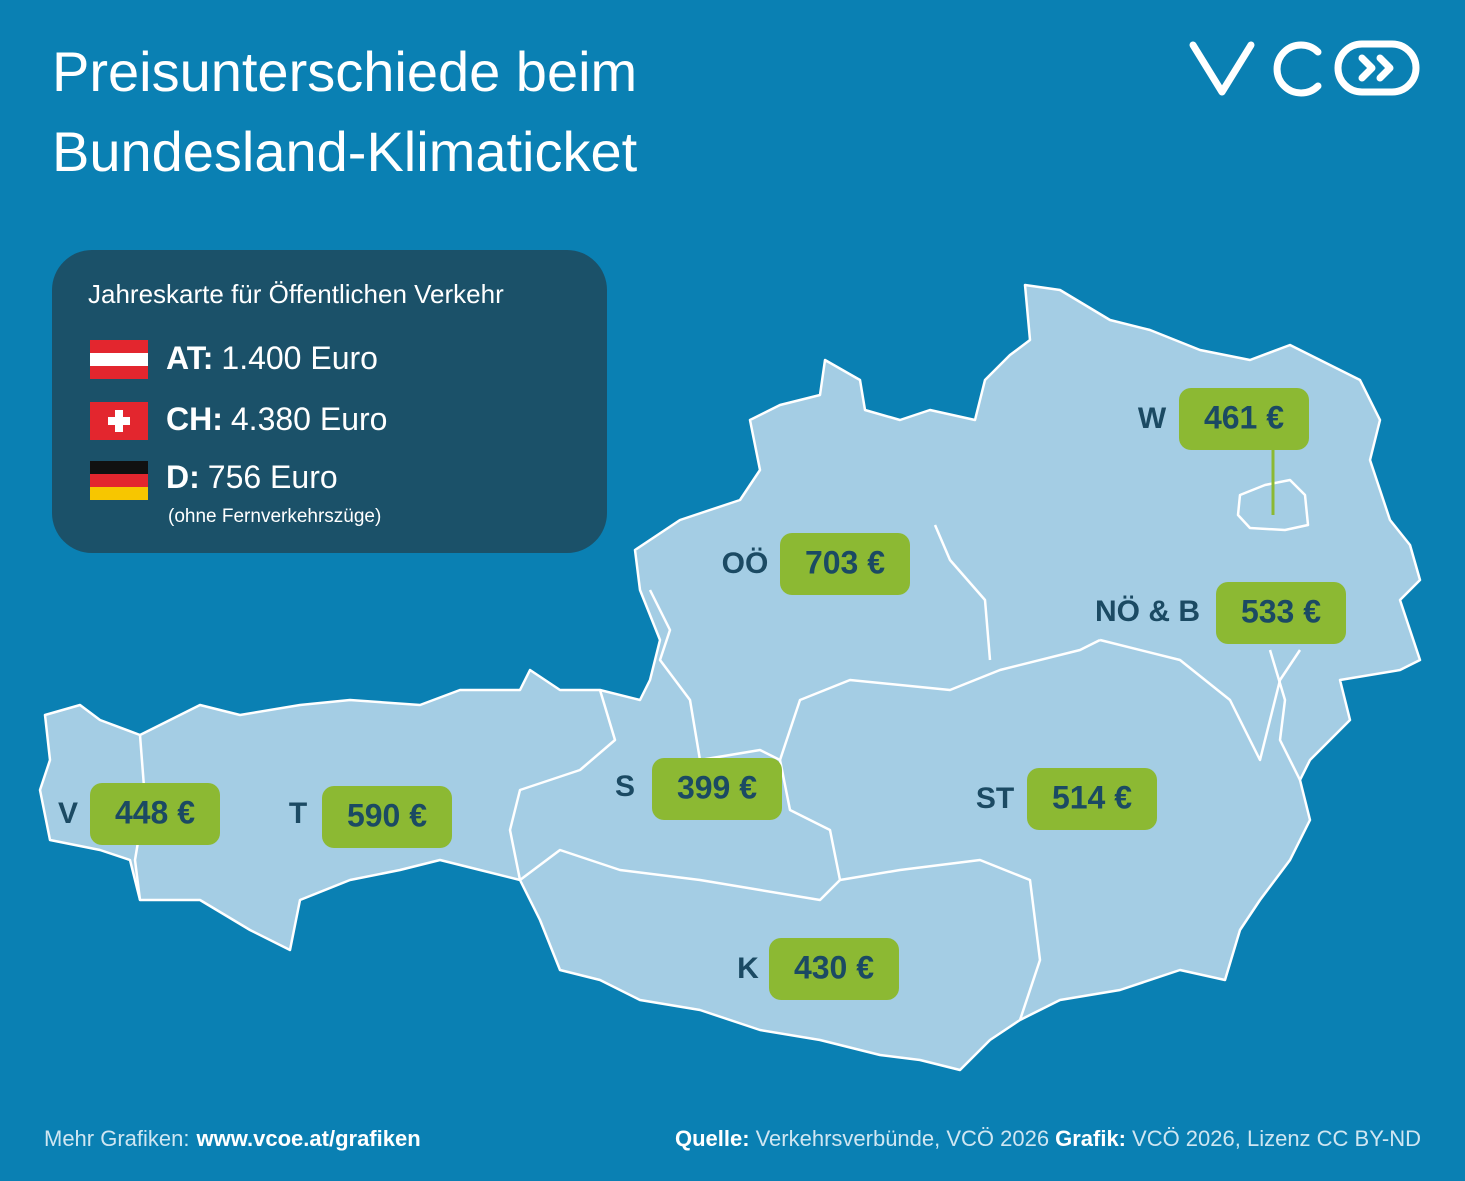 Image resolution: width=1465 pixels, height=1181 pixels. Describe the element at coordinates (298, 813) in the screenshot. I see `region-label: T` at that location.